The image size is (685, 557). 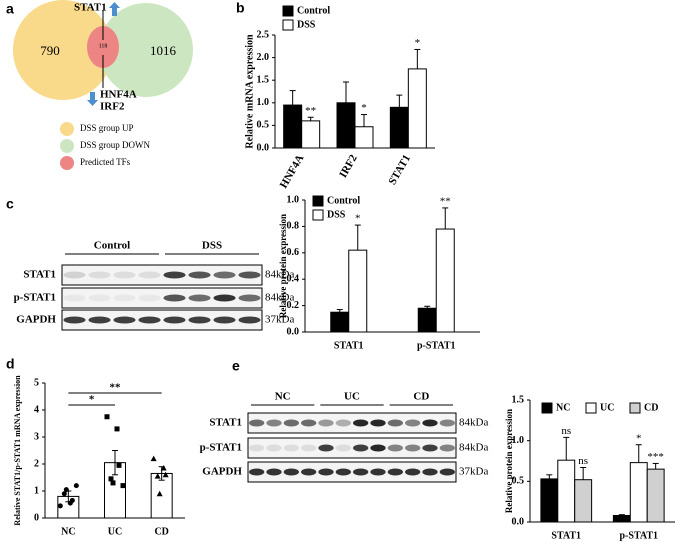 I want to click on panel-label: e, so click(x=236, y=366).